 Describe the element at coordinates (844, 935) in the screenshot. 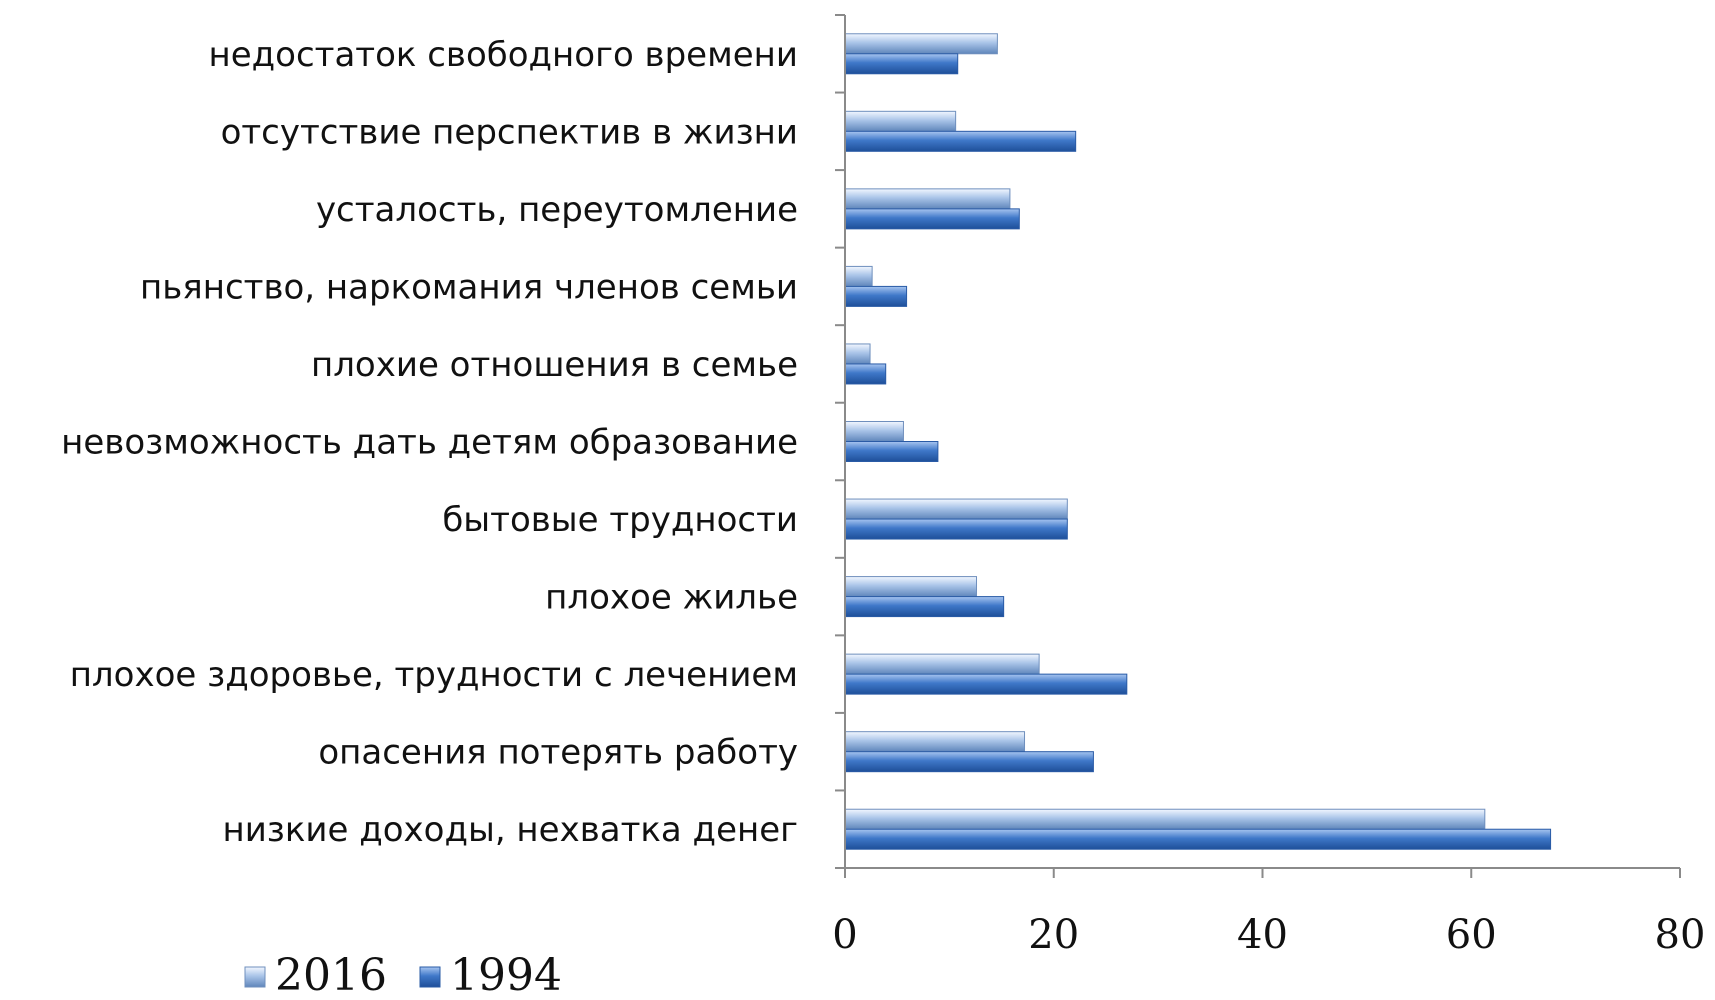

I see `x-tick-label: 0` at that location.